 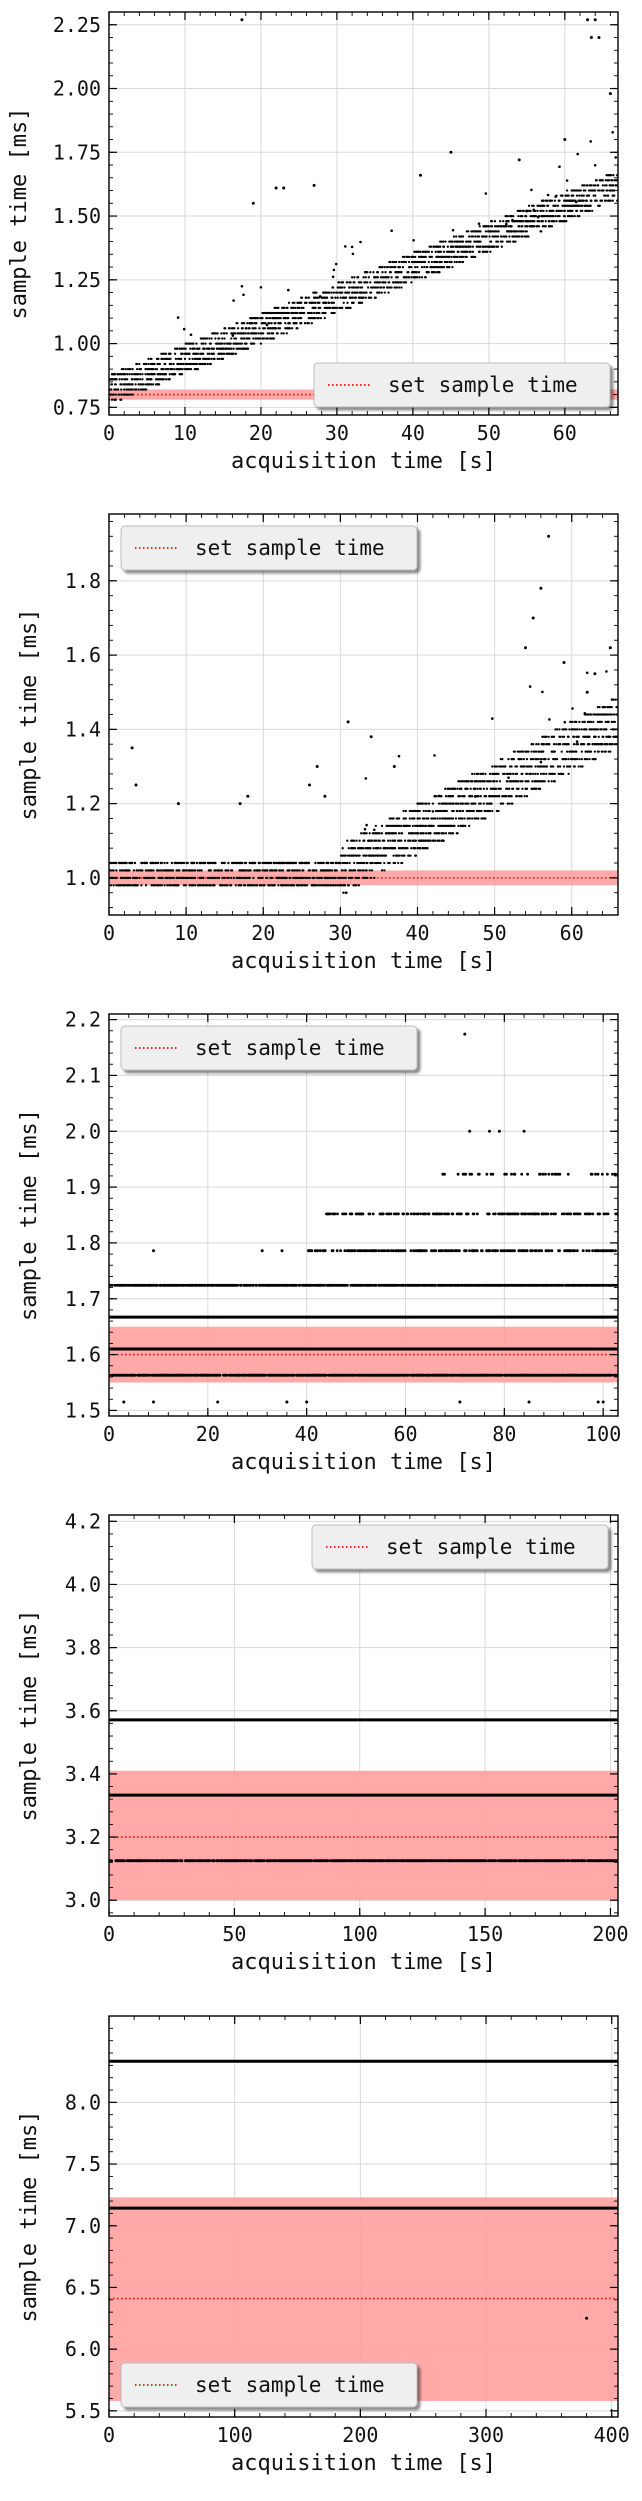 I want to click on x-tick-label: 0, so click(x=109, y=433).